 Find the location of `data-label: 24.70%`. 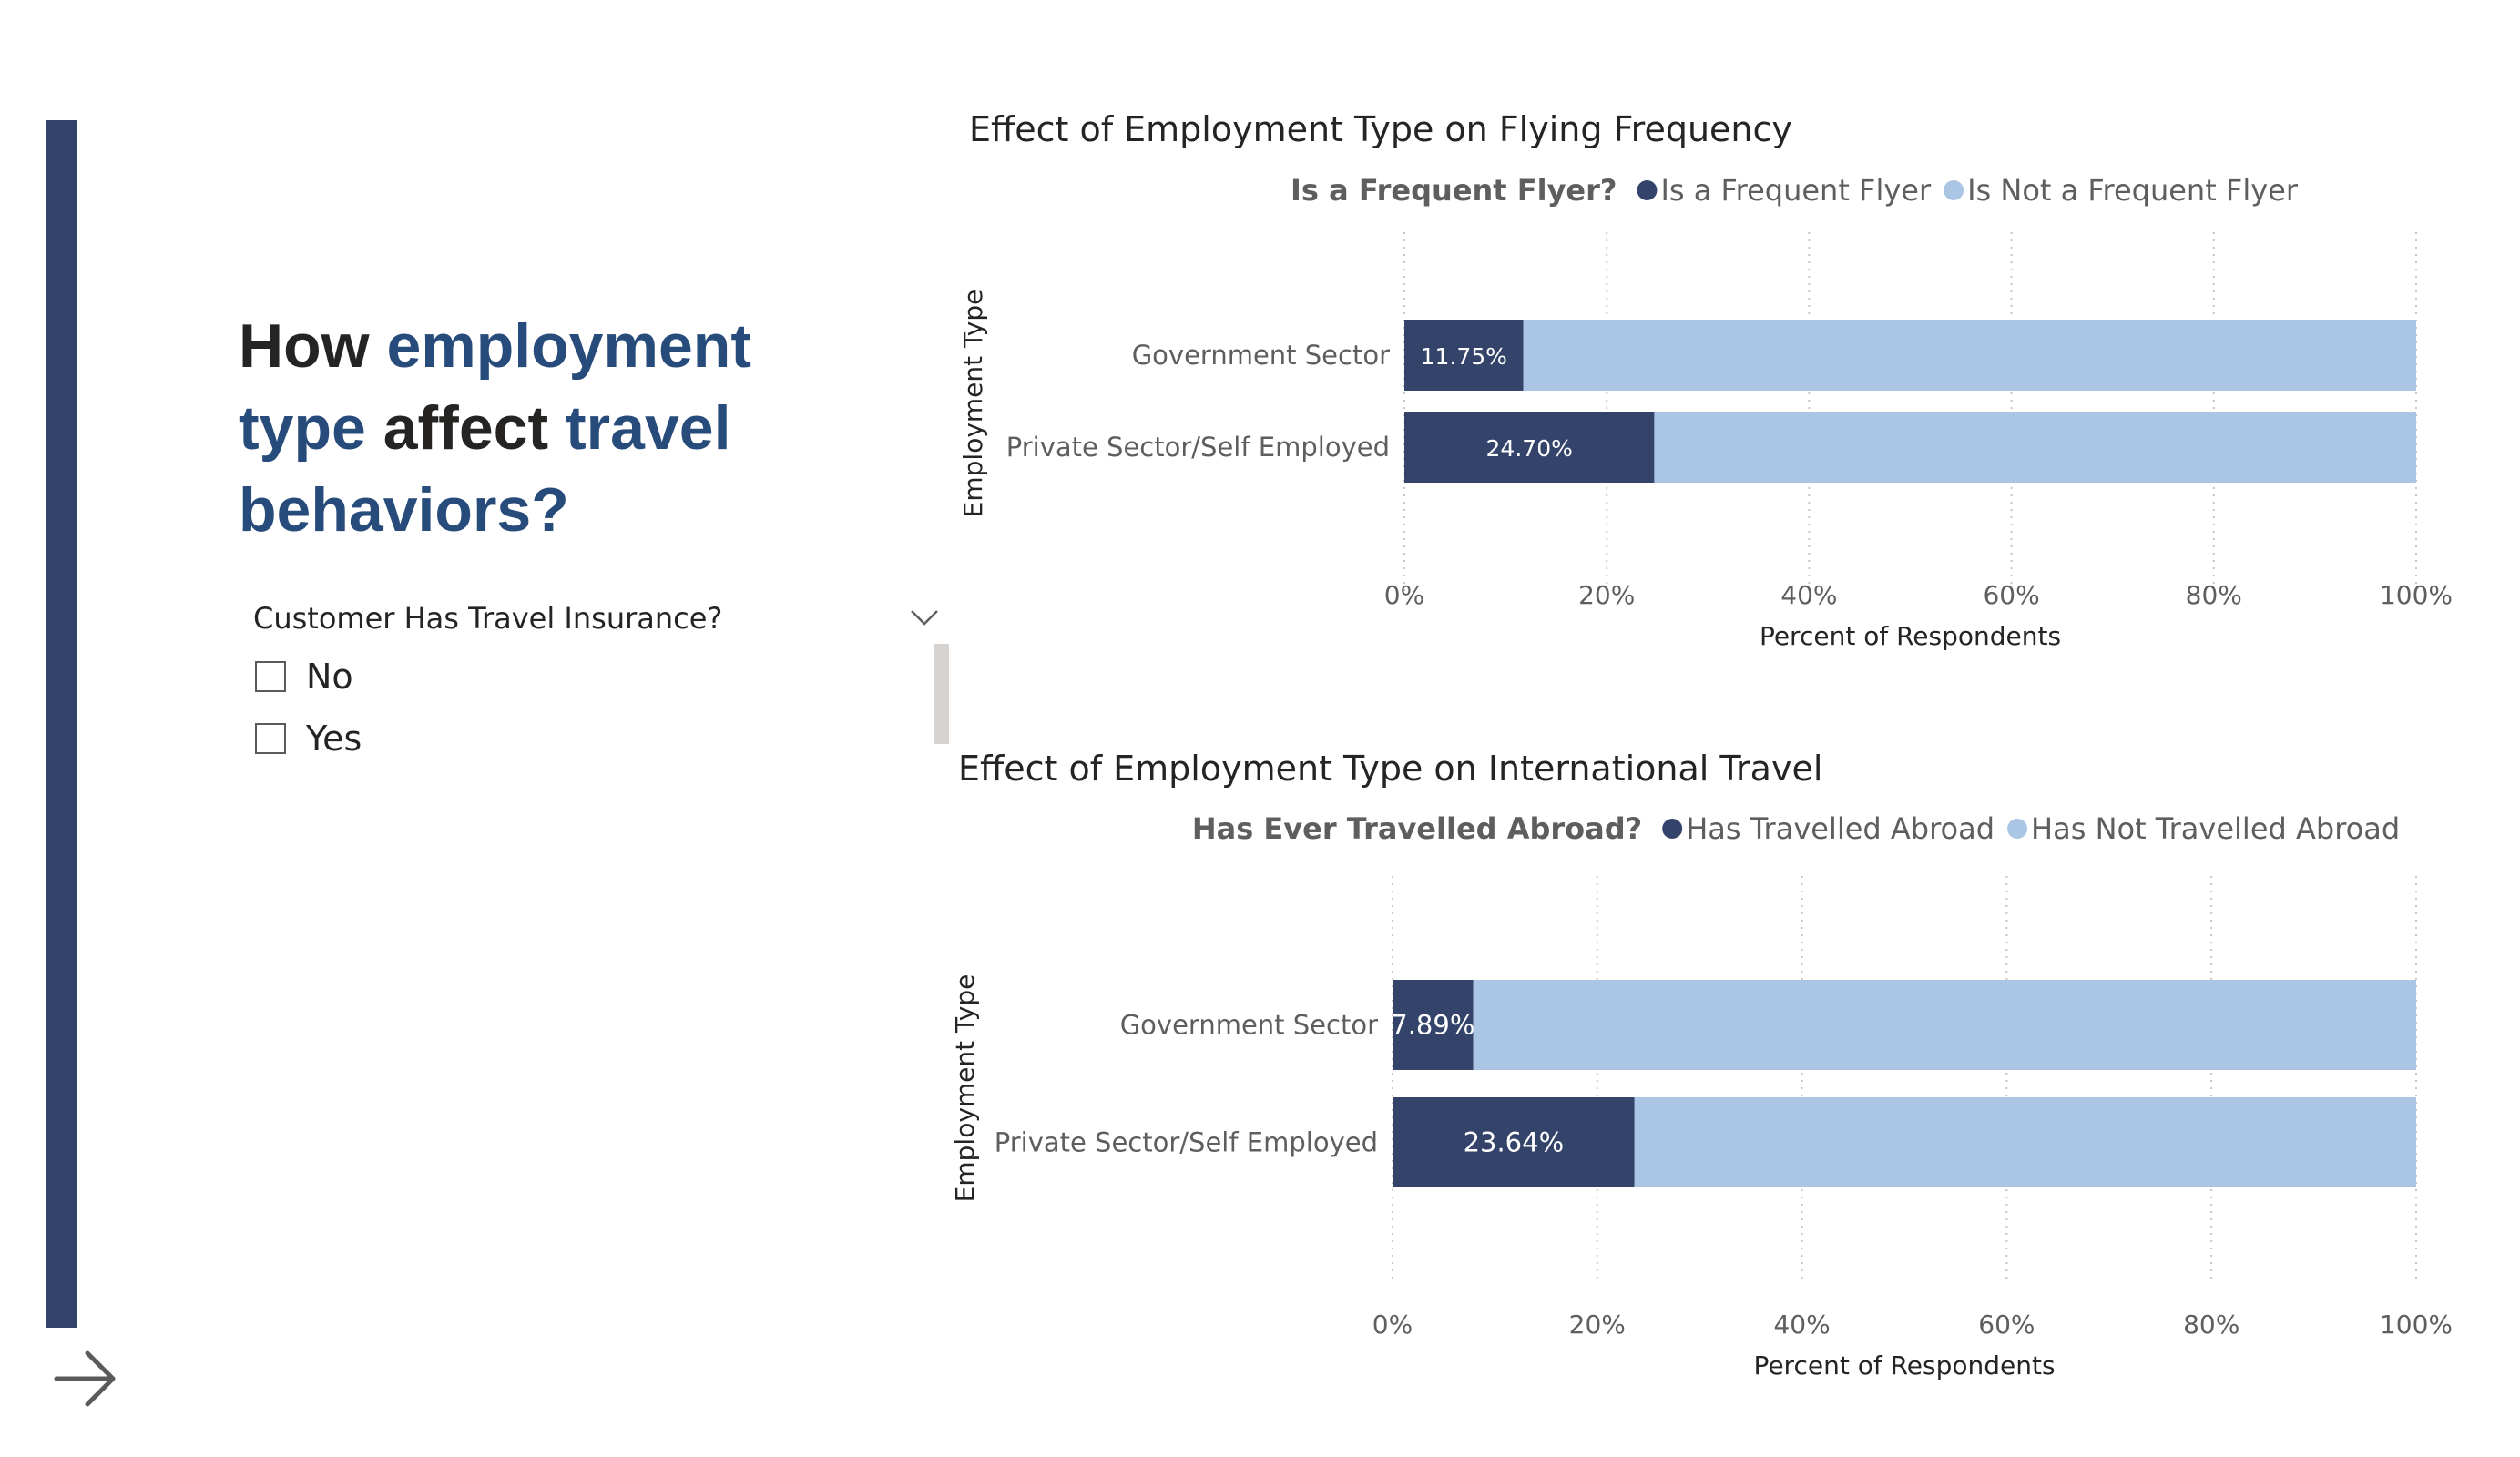

data-label: 24.70% is located at coordinates (1529, 449).